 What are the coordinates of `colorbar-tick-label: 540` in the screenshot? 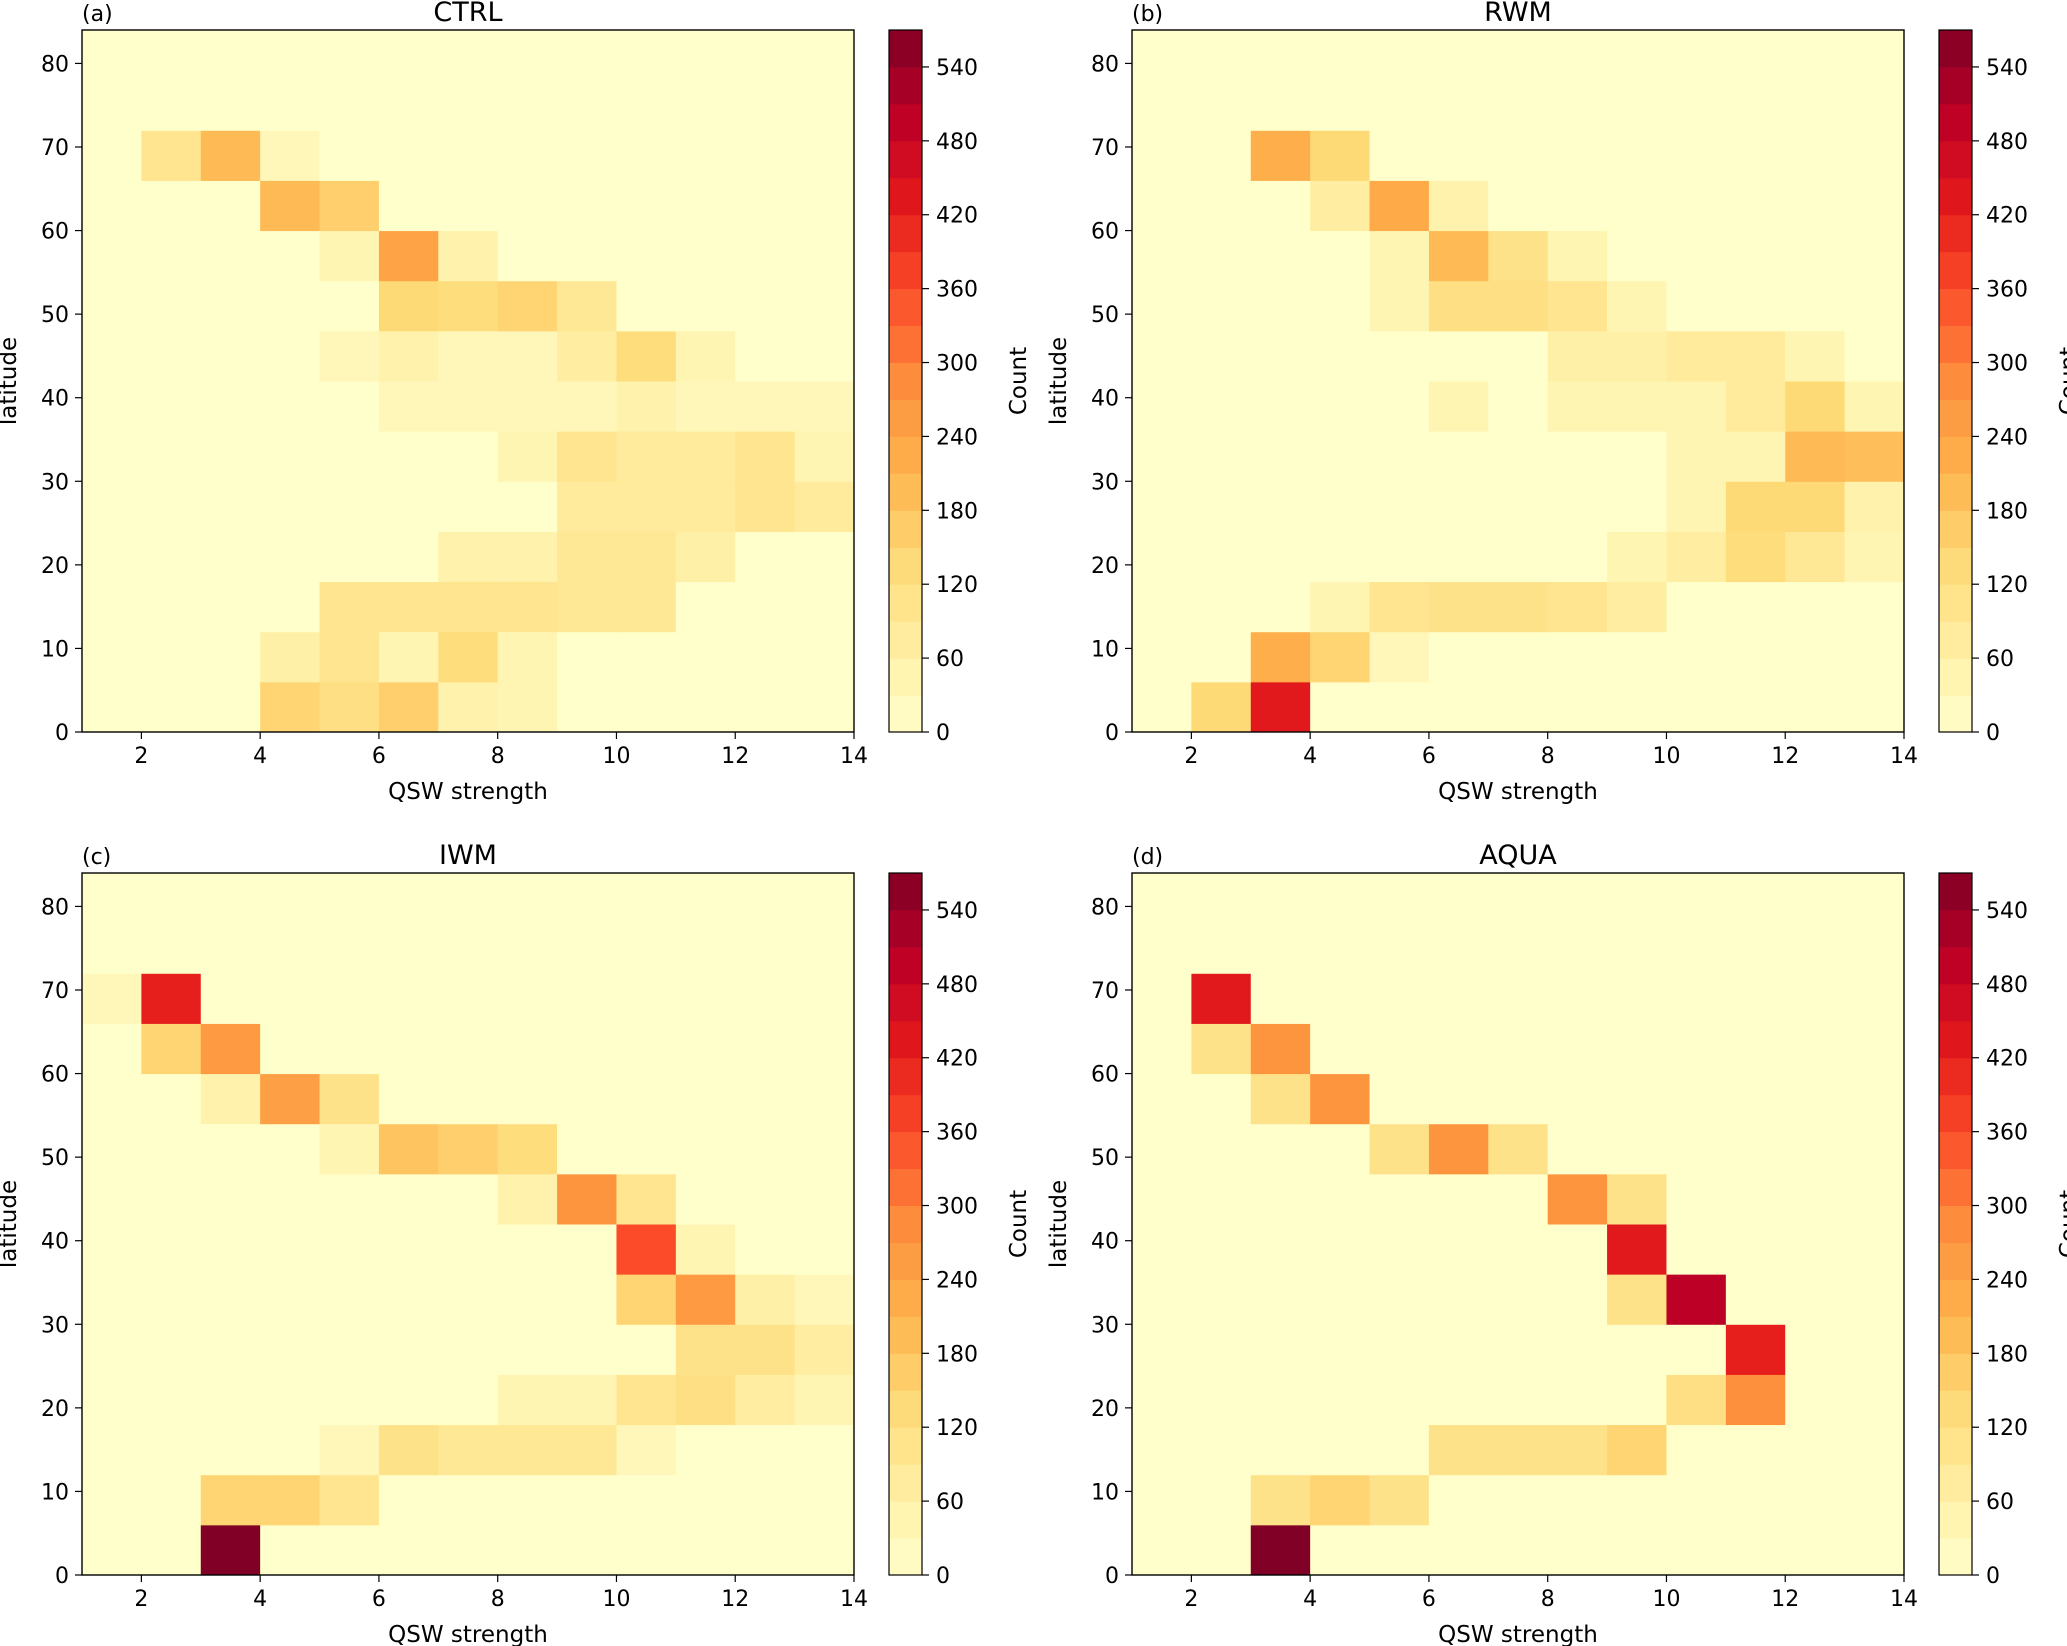 It's located at (957, 911).